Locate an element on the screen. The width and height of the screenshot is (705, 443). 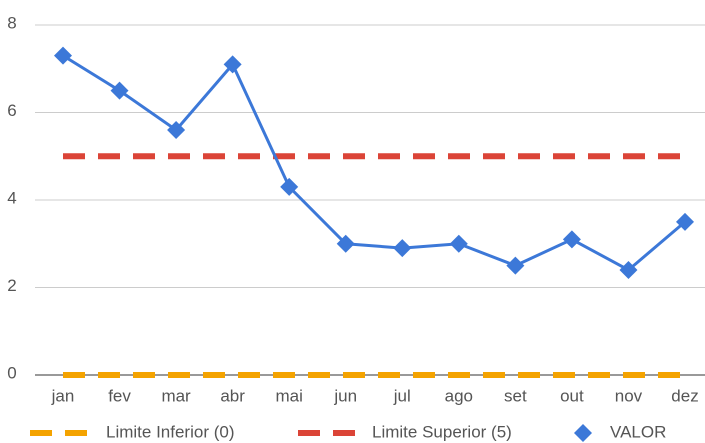
x-tick-label: ago is located at coordinates (459, 395).